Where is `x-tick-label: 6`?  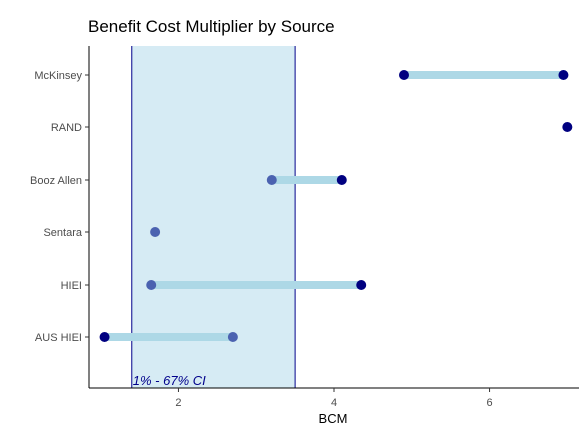
x-tick-label: 6 is located at coordinates (489, 403).